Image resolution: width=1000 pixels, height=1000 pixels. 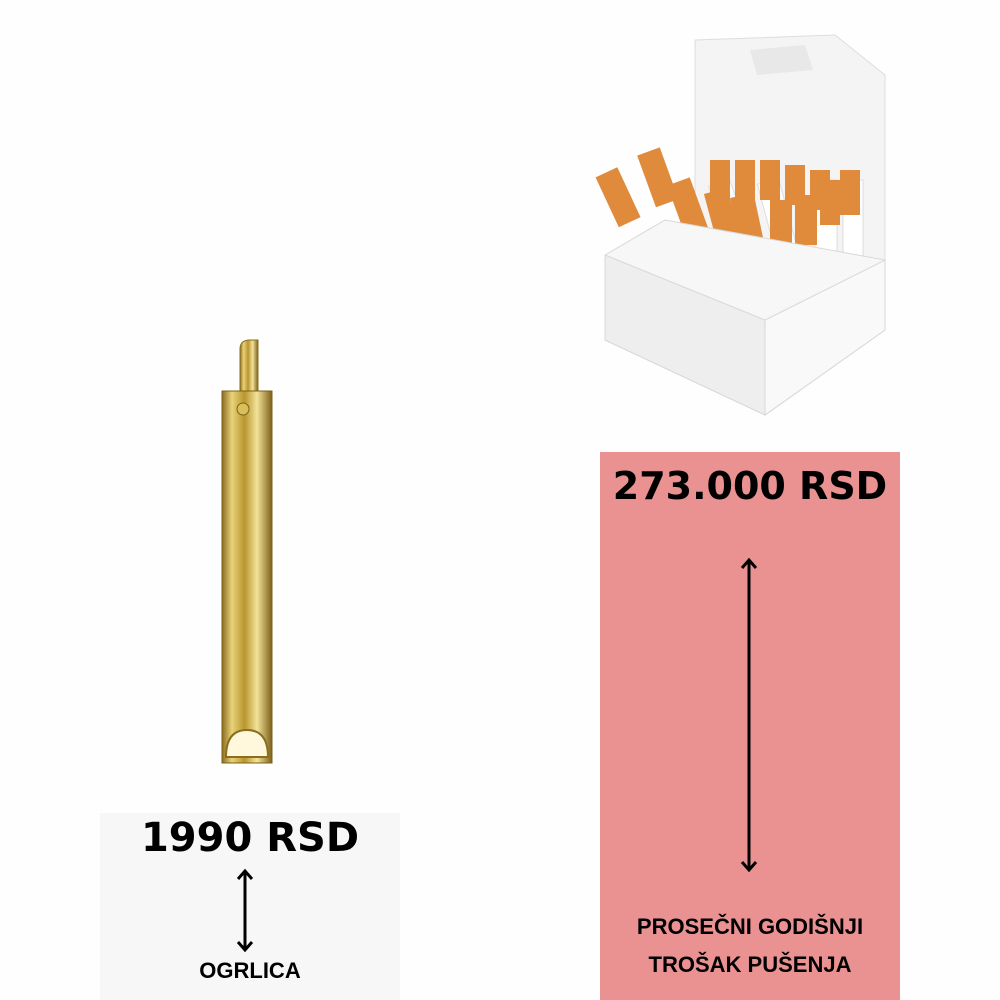 What do you see at coordinates (750, 926) in the screenshot?
I see `smoking-label-line1: PROSEČNI GODIŠNJI` at bounding box center [750, 926].